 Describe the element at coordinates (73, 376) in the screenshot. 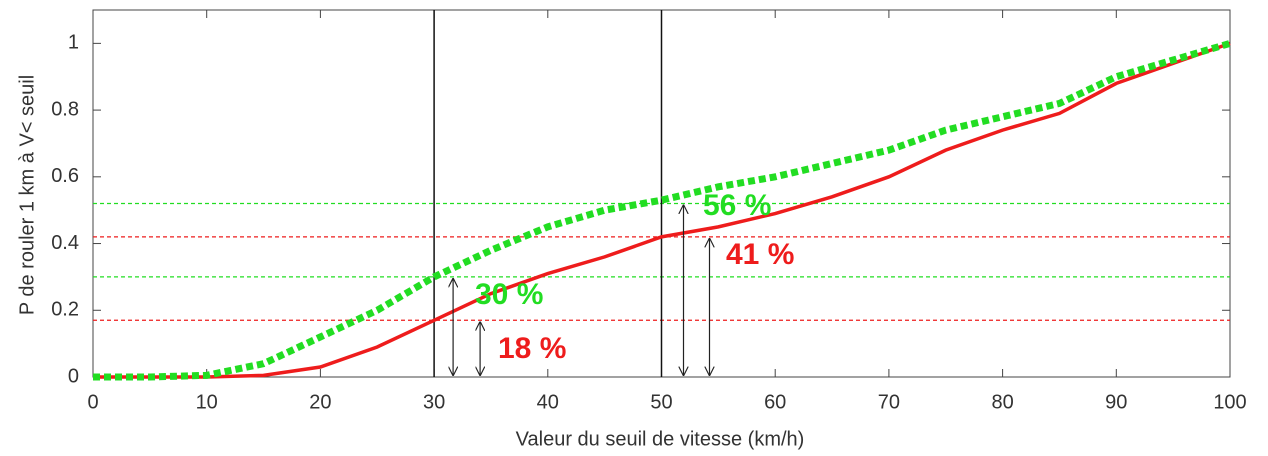

I see `y-tick-label: 0` at that location.